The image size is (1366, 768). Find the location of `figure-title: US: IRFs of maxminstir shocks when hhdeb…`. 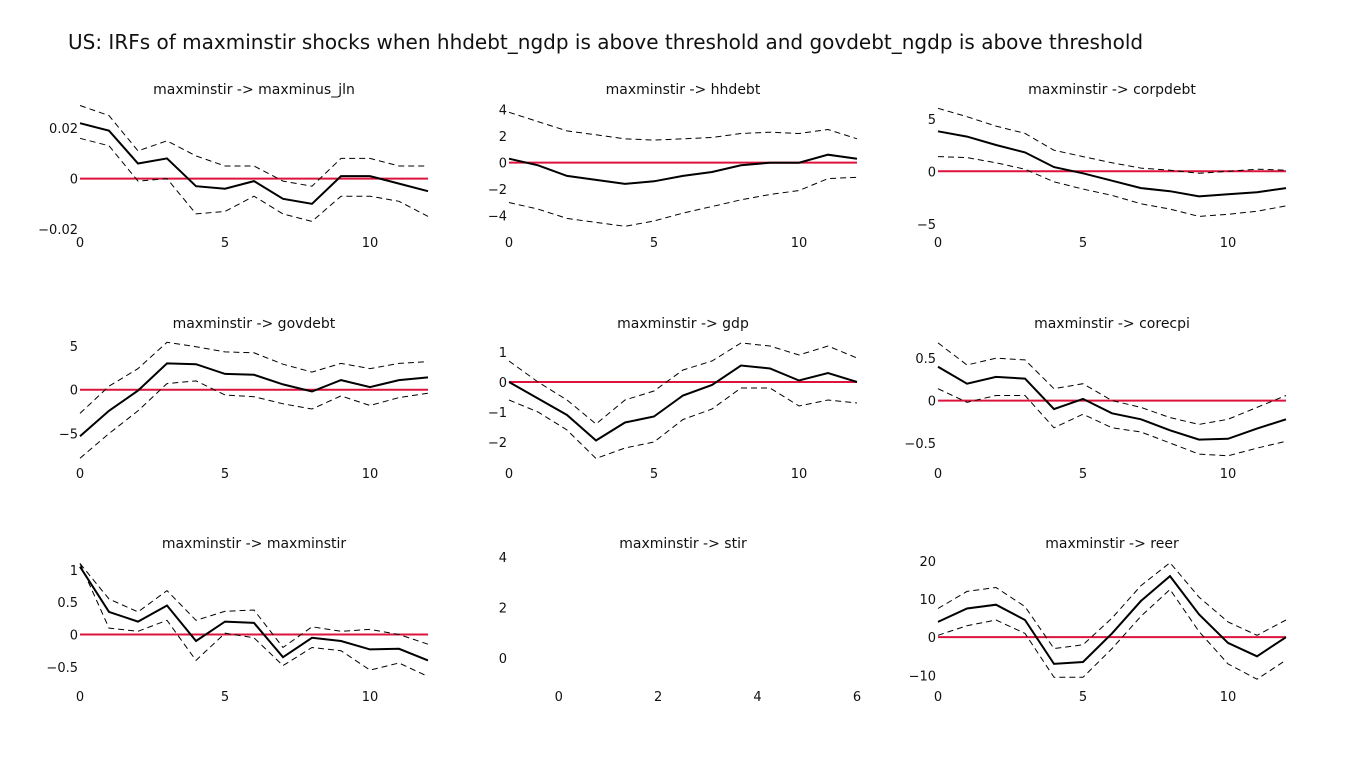

figure-title: US: IRFs of maxminstir shocks when hhdeb… is located at coordinates (606, 42).